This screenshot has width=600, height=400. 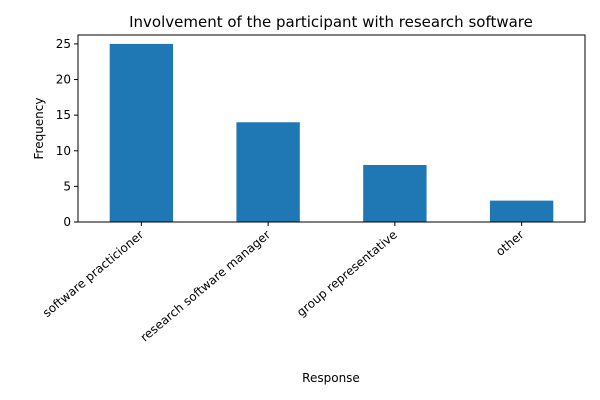 What do you see at coordinates (205, 286) in the screenshot?
I see `x-tick-label-1: research software manager` at bounding box center [205, 286].